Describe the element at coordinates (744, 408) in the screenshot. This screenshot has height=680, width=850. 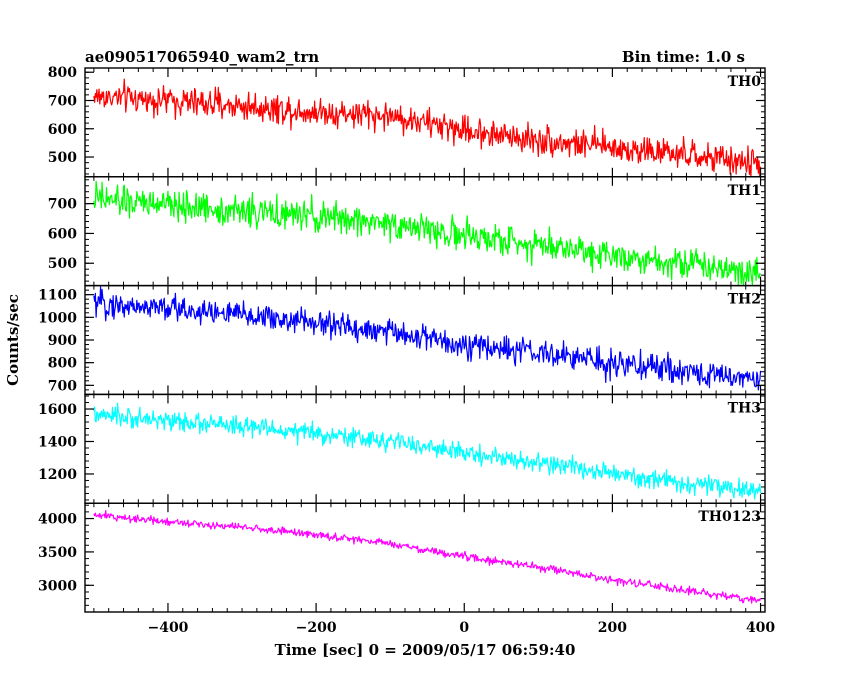
I see `panel-label: TH3` at that location.